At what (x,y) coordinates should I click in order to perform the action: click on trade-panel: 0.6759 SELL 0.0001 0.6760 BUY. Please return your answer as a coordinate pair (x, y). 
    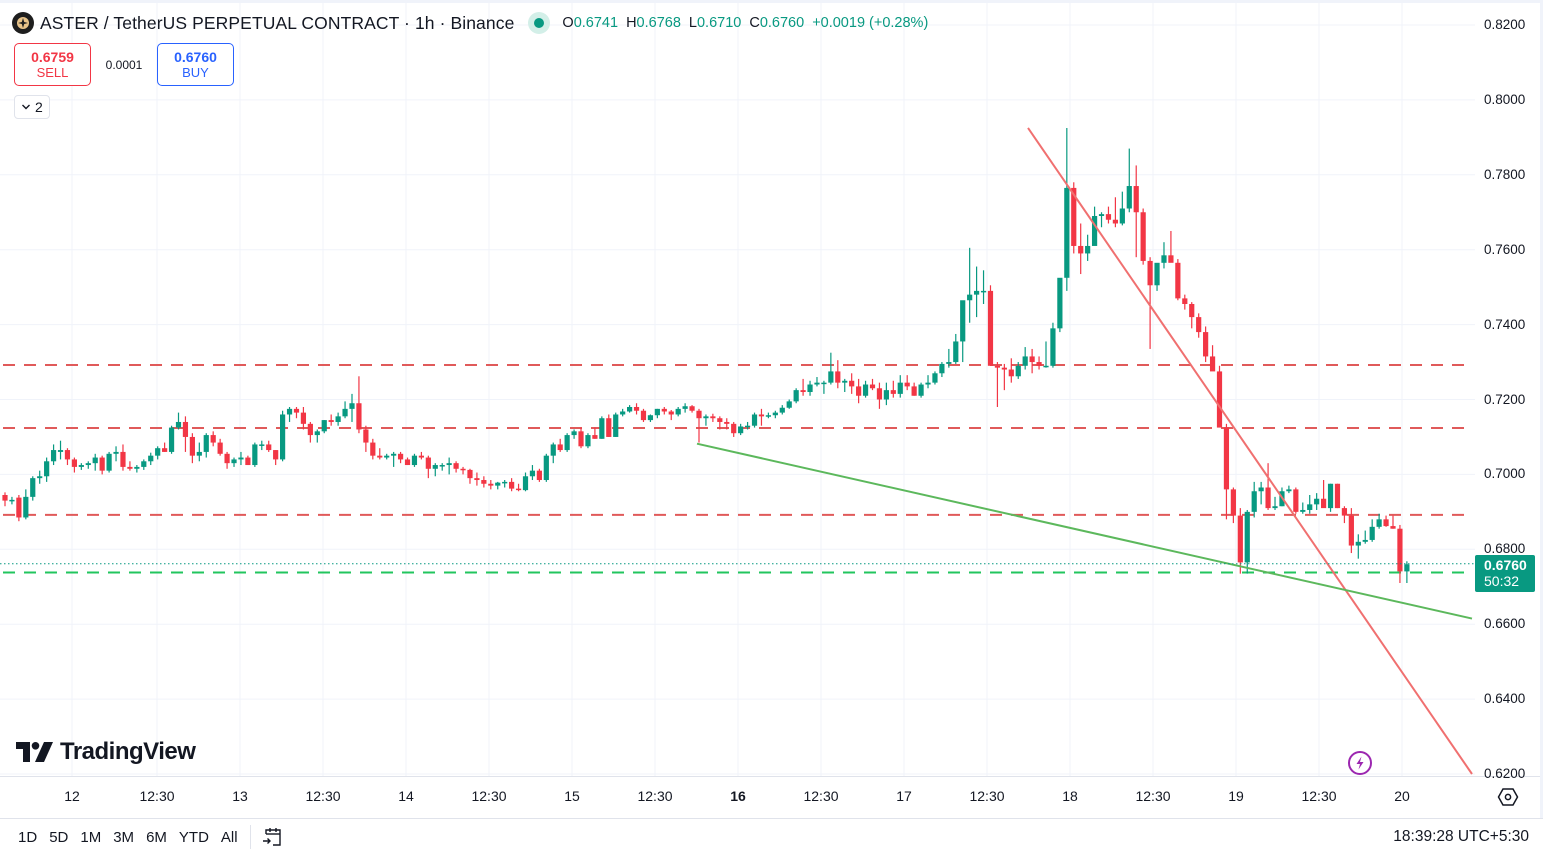
    Looking at the image, I should click on (124, 64).